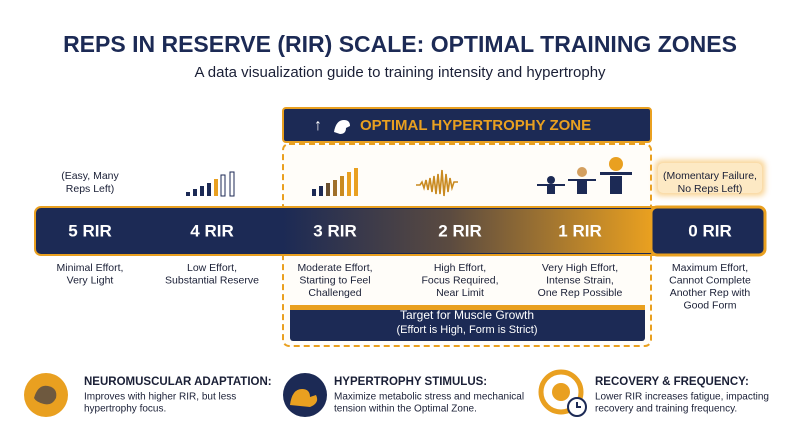 Image resolution: width=800 pixels, height=447 pixels. I want to click on rir-description: Starting to Feel, so click(334, 280).